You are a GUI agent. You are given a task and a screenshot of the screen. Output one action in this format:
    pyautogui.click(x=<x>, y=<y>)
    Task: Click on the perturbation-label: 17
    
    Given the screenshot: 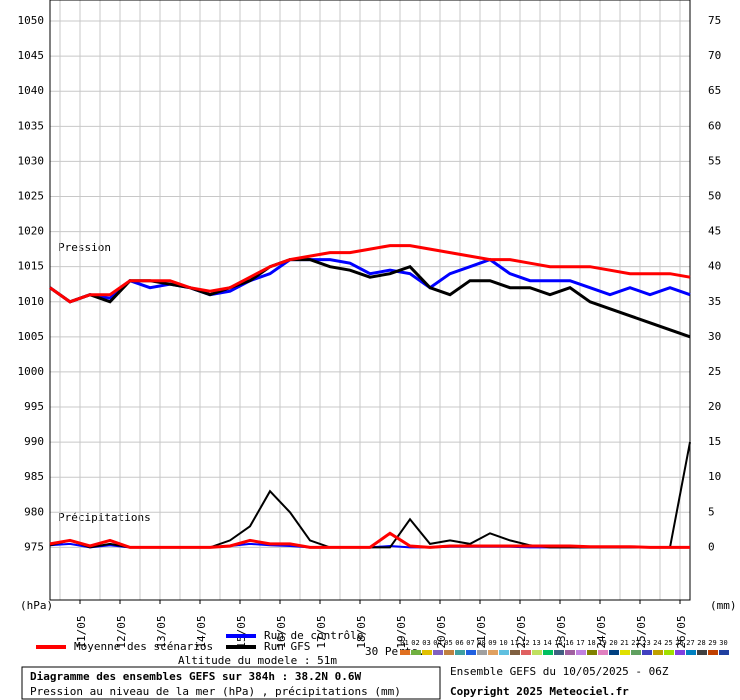 What is the action you would take?
    pyautogui.click(x=580, y=643)
    